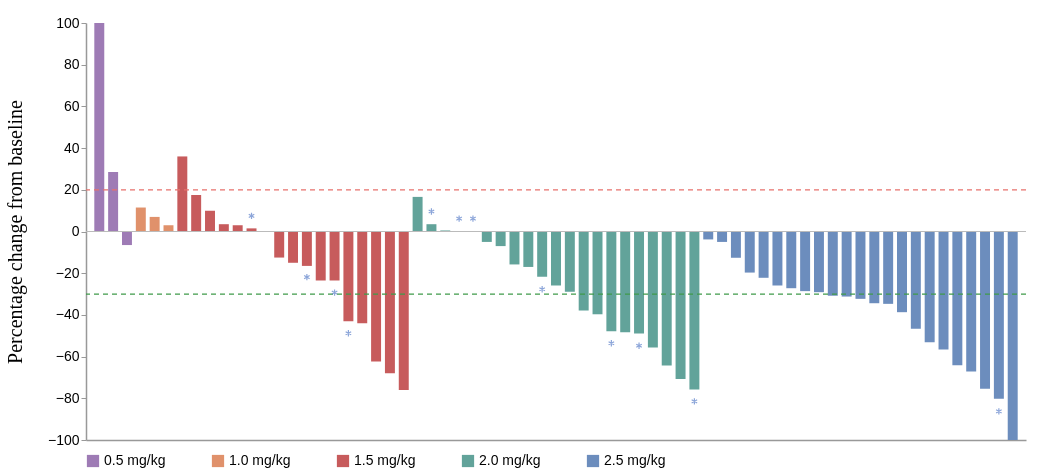 The width and height of the screenshot is (1045, 474). What do you see at coordinates (71, 189) in the screenshot?
I see `y-tick-label: 20` at bounding box center [71, 189].